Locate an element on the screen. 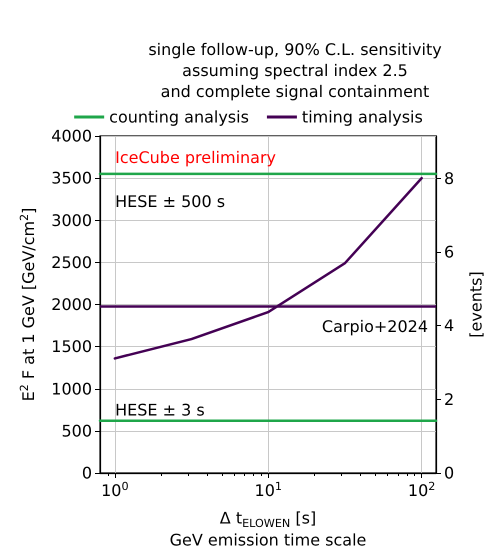  y2-tick-label: 0 is located at coordinates (449, 473).